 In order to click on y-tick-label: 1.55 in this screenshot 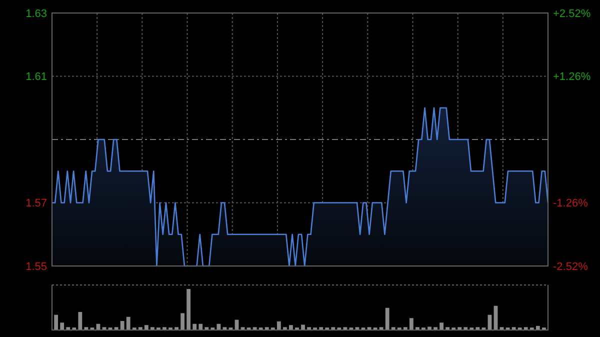, I will do `click(36, 266)`.